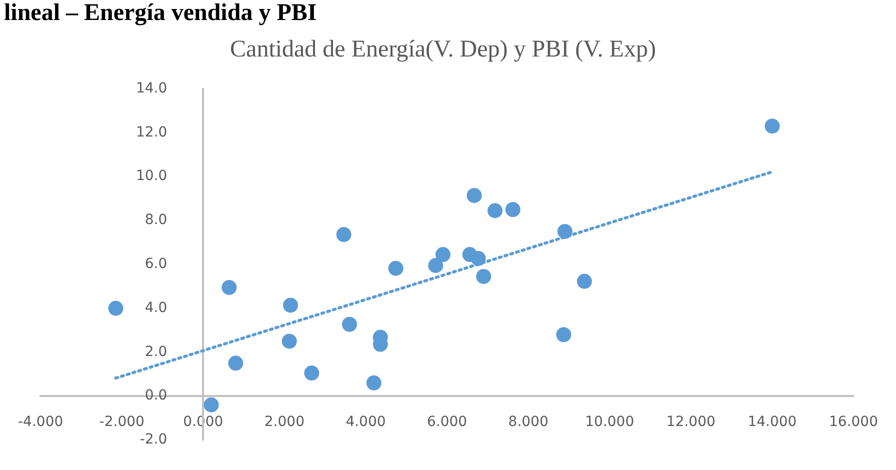 This screenshot has height=470, width=896. What do you see at coordinates (154, 440) in the screenshot?
I see `y-tick-label: -2.0` at bounding box center [154, 440].